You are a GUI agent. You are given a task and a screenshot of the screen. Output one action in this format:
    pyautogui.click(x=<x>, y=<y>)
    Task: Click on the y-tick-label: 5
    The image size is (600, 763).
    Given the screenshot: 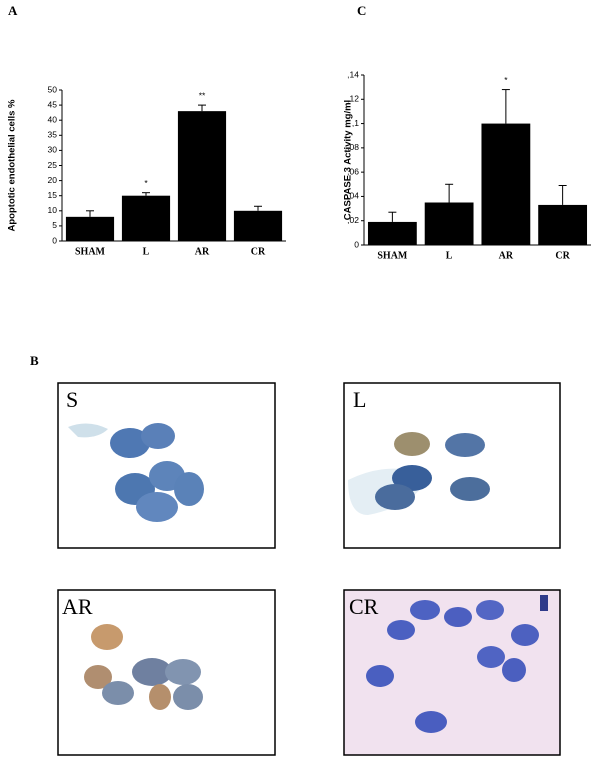 What is the action you would take?
    pyautogui.click(x=54, y=225)
    